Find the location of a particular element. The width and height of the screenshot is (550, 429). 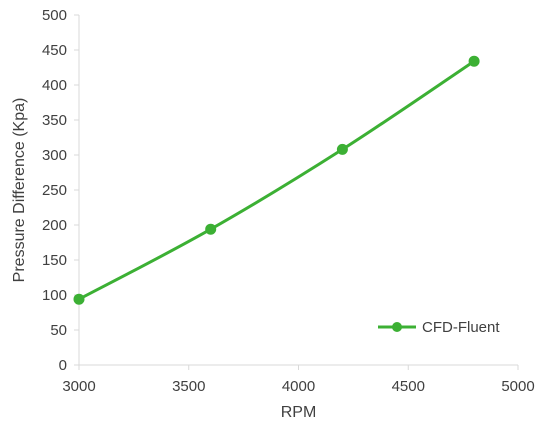

y-tick-label: 200 is located at coordinates (54, 225).